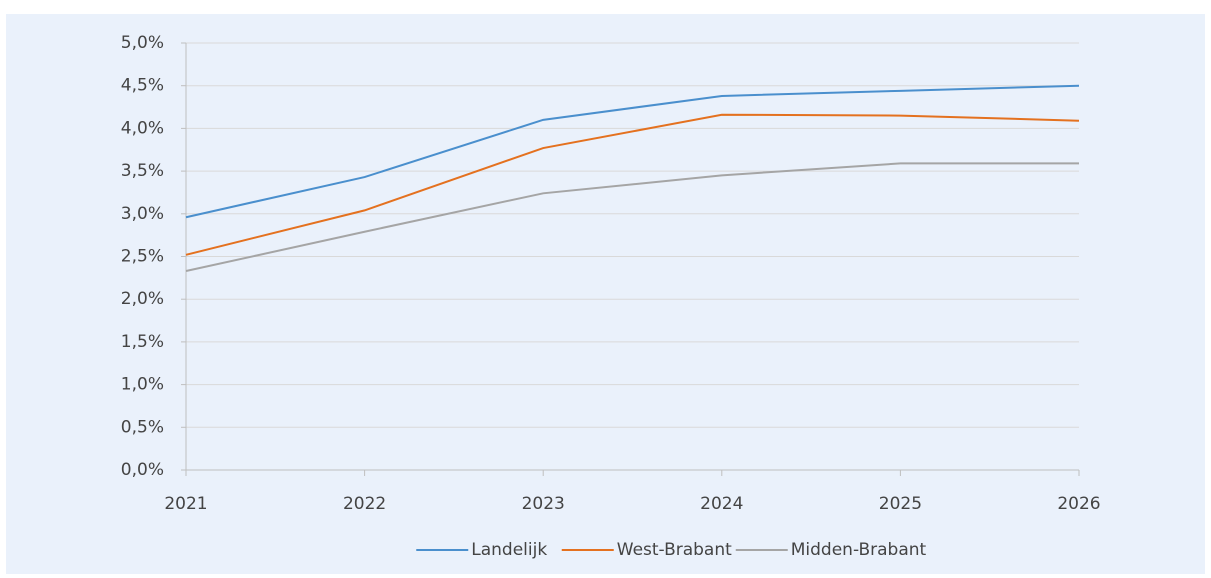 This screenshot has height=578, width=1211. Describe the element at coordinates (721, 504) in the screenshot. I see `x-tick-label: 2024` at that location.